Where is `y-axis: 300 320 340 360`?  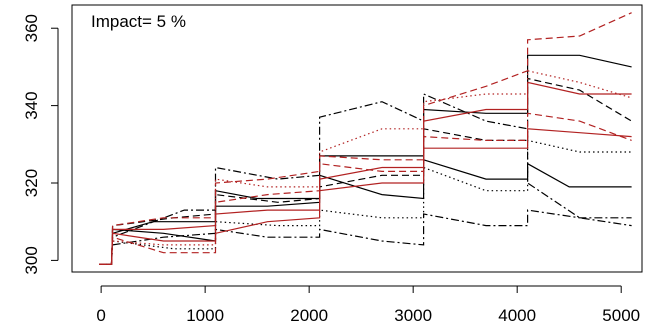 y-axis: 300 320 340 360 is located at coordinates (40, 144).